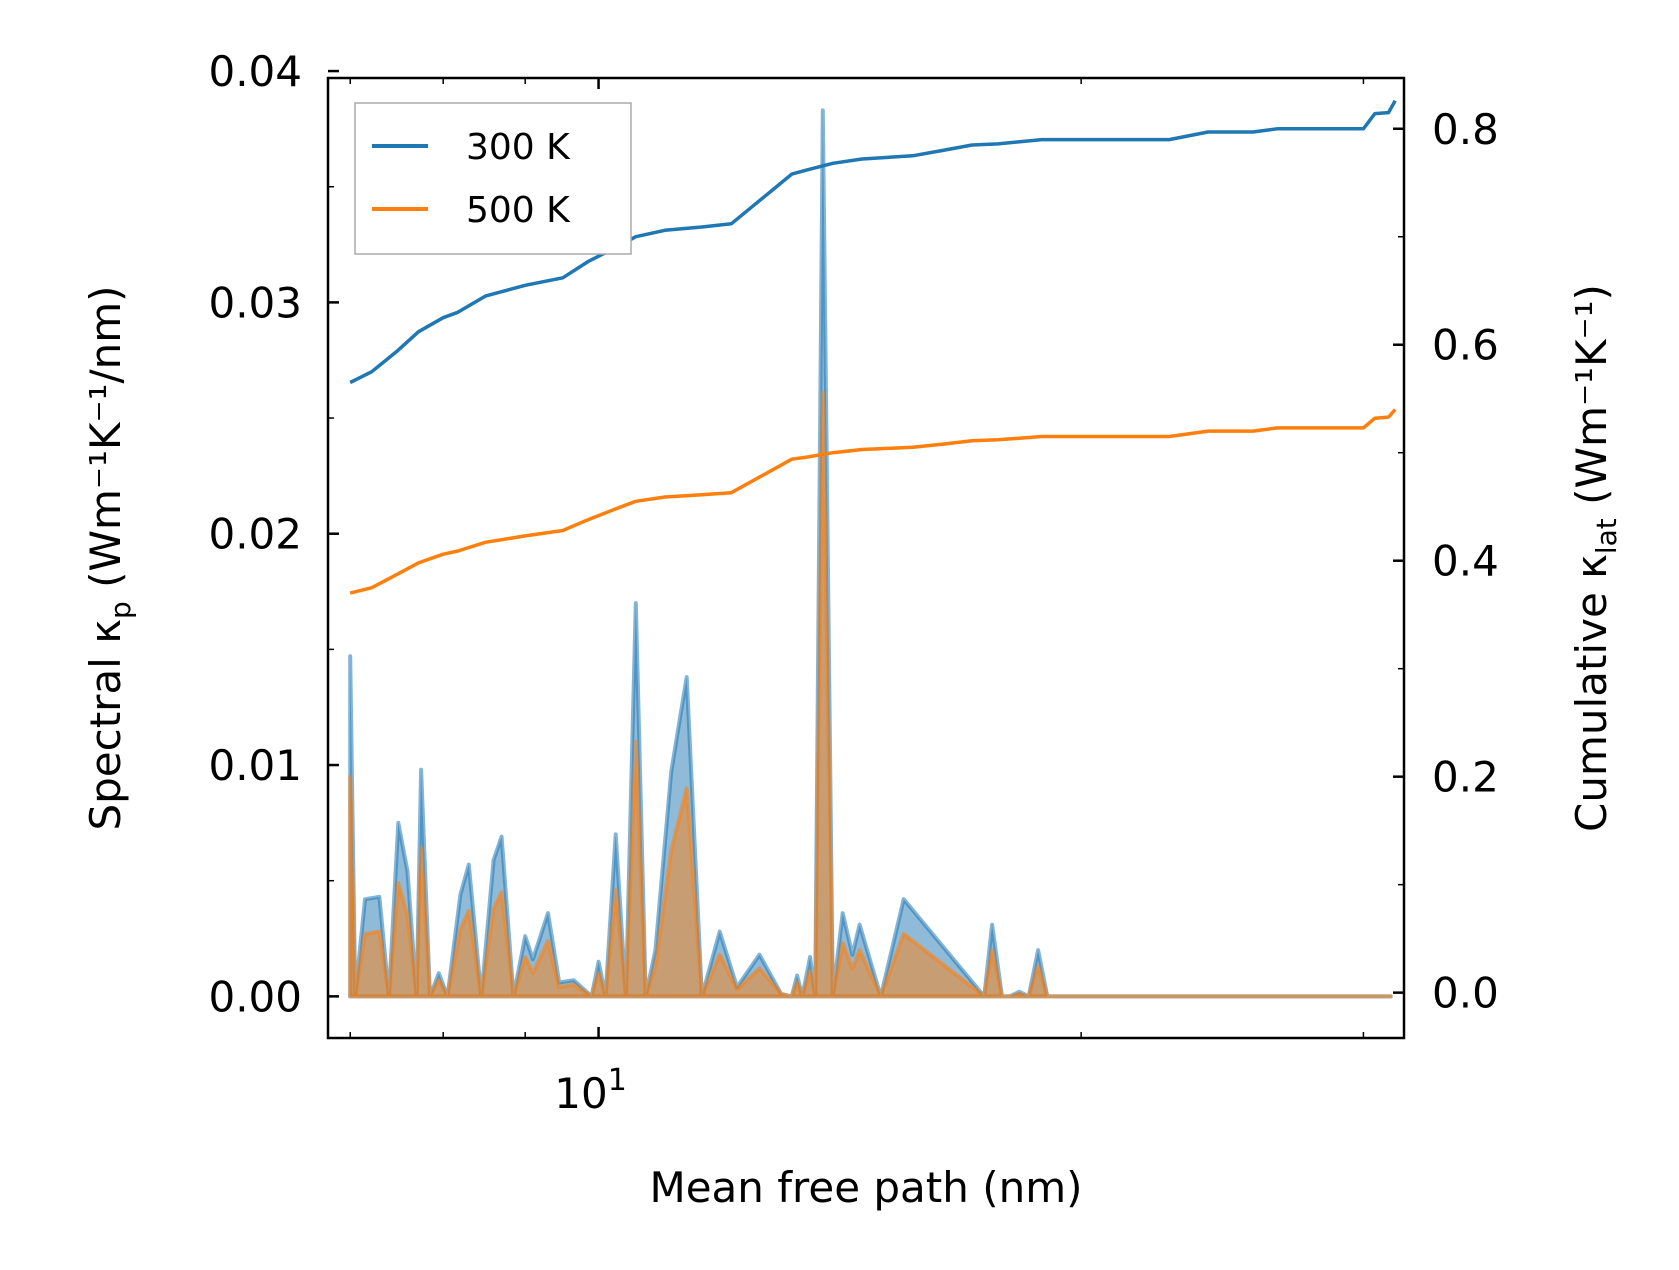 This screenshot has width=1679, height=1270. I want to click on y-right-tick-label: 0.0, so click(1465, 993).